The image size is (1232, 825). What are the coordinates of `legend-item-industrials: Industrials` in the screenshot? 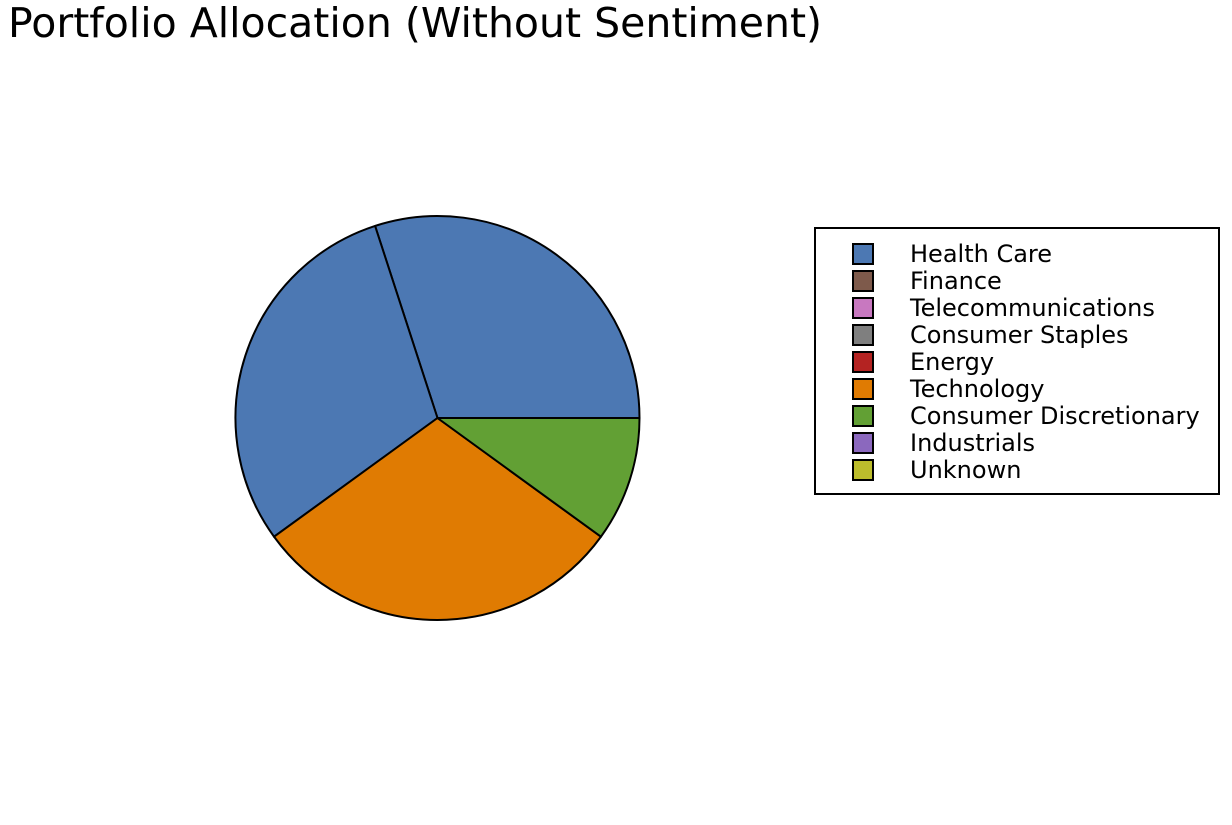 It's located at (943, 443).